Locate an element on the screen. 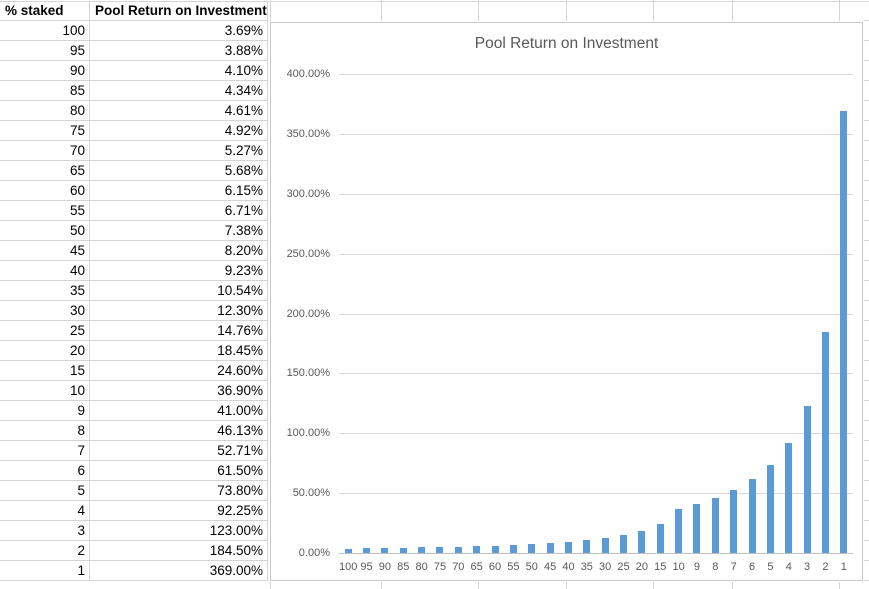 This screenshot has height=589, width=869. cell-roi: 12.30% is located at coordinates (179, 310).